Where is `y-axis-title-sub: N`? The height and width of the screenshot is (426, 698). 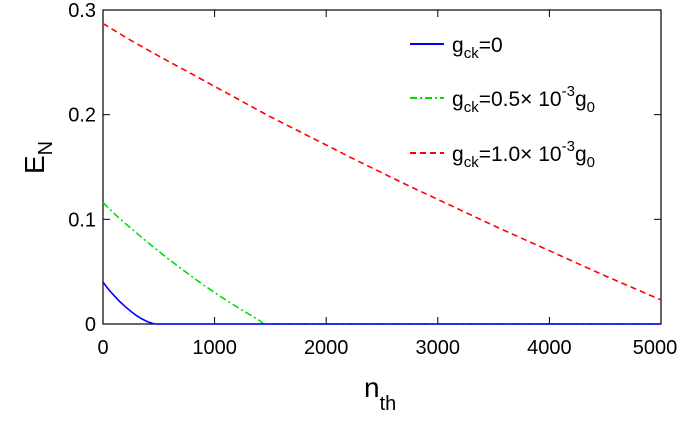
y-axis-title-sub: N is located at coordinates (46, 148).